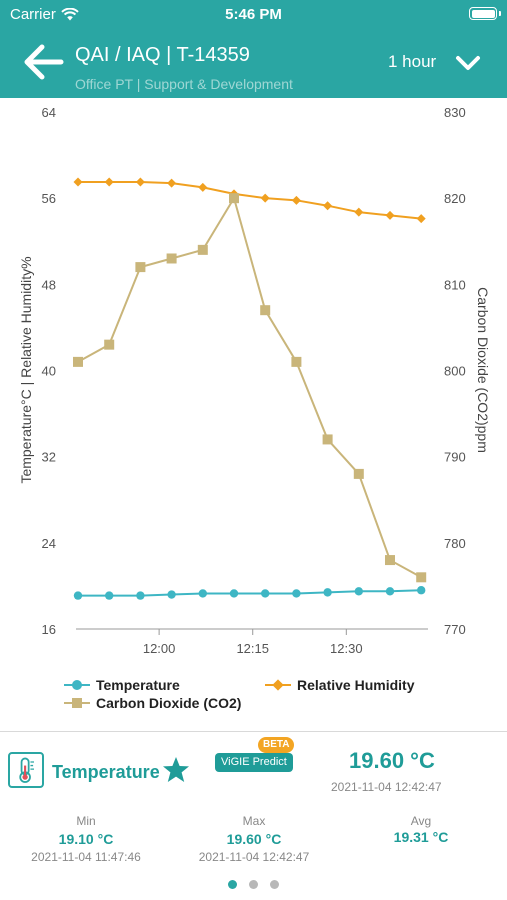 The image size is (507, 900). What do you see at coordinates (49, 543) in the screenshot?
I see `y-left-tick-label: 24` at bounding box center [49, 543].